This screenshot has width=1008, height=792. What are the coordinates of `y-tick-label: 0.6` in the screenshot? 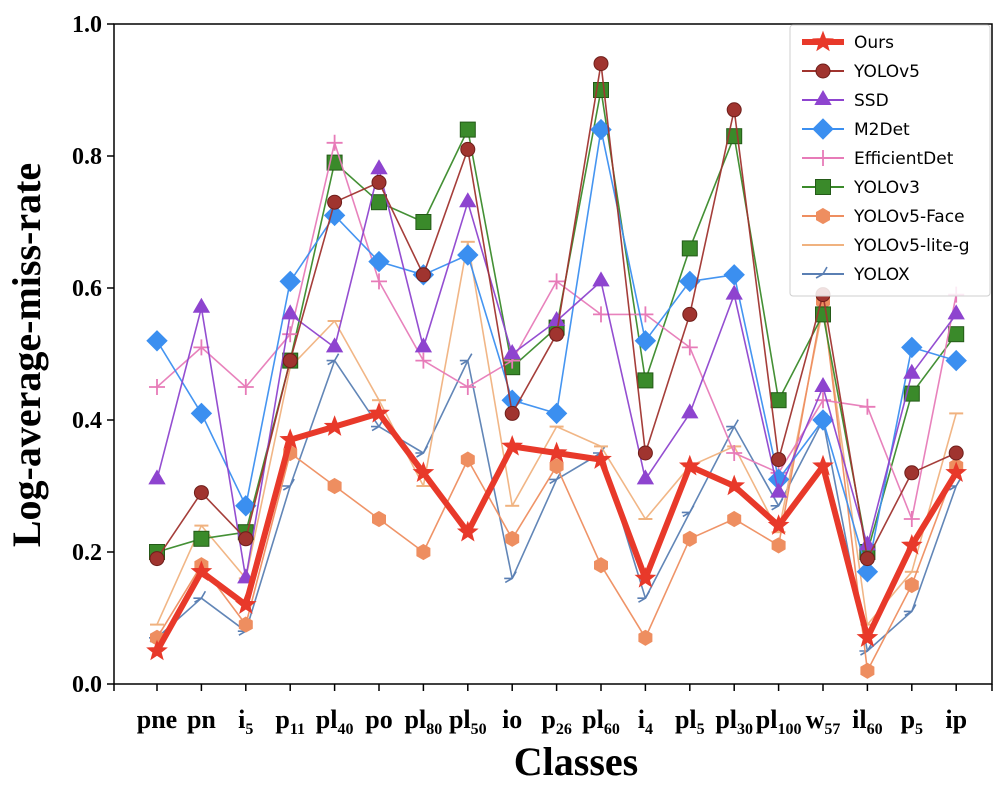 It's located at (87, 289).